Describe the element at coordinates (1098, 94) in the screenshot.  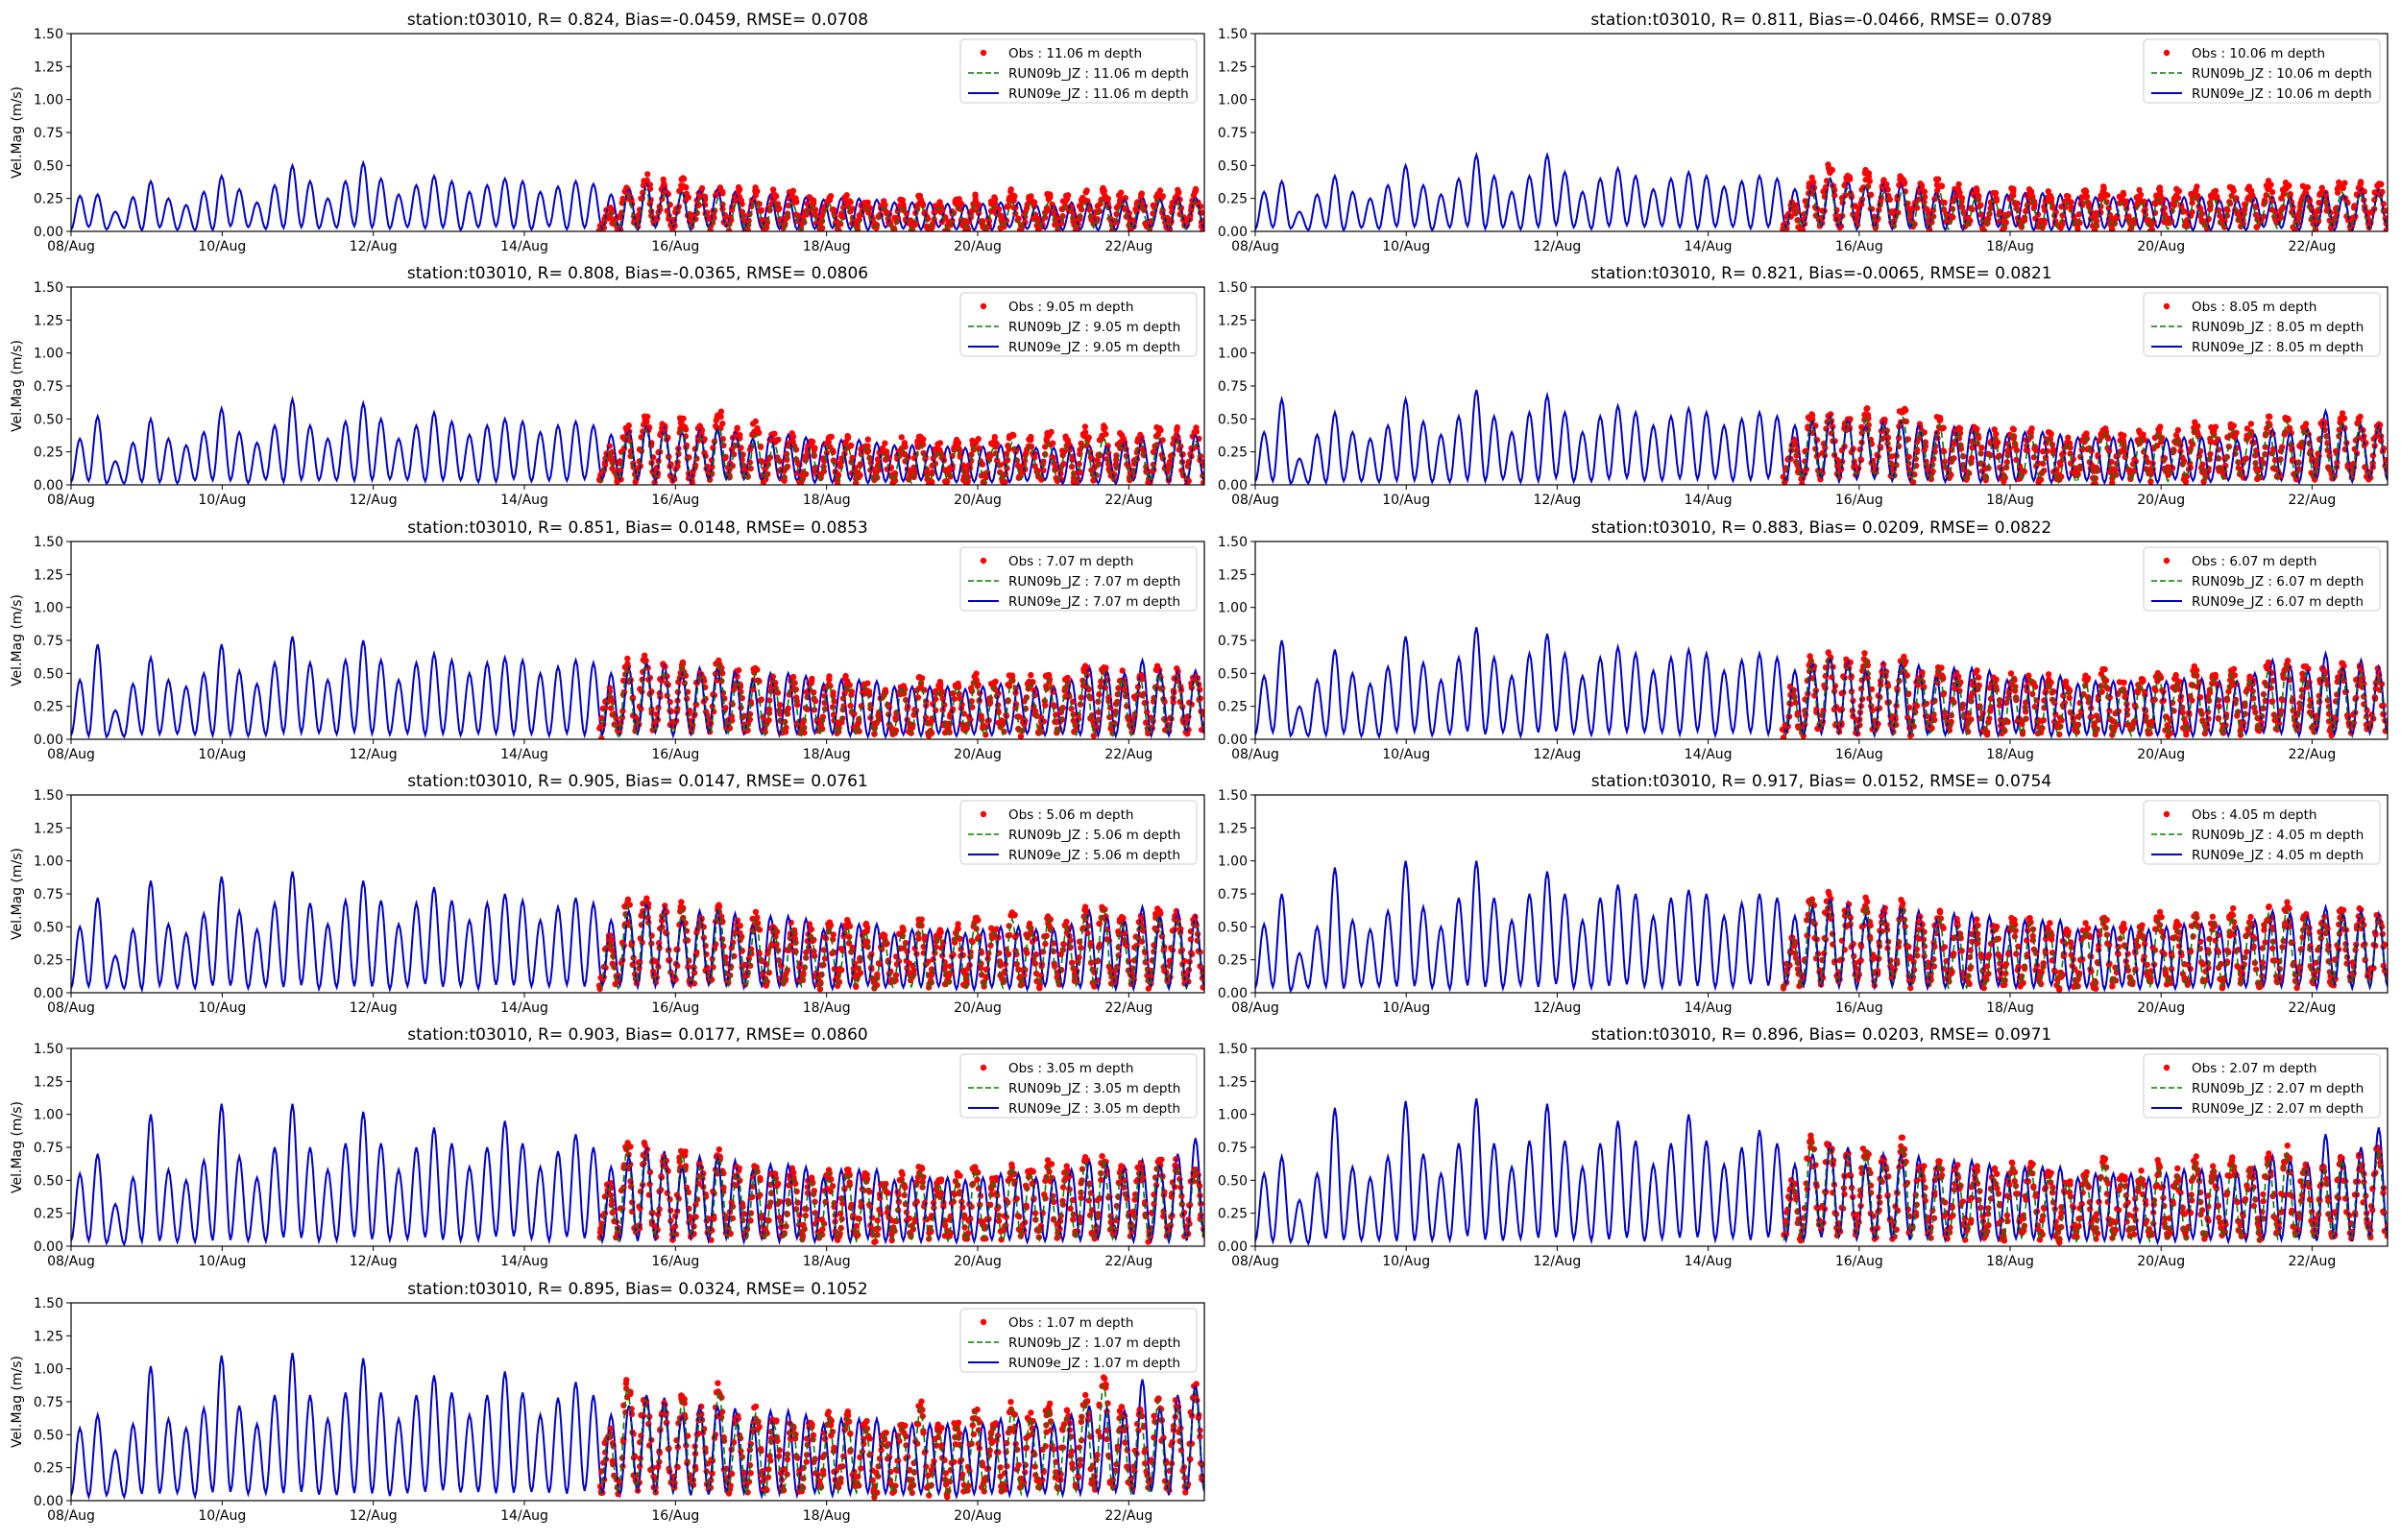
I see `legend-entry: RUN09e_JZ : 11.06 m depth` at that location.